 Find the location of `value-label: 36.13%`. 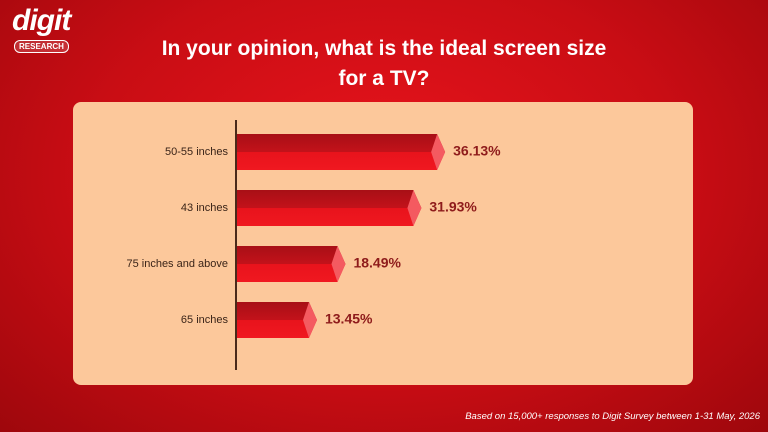

value-label: 36.13% is located at coordinates (477, 151).